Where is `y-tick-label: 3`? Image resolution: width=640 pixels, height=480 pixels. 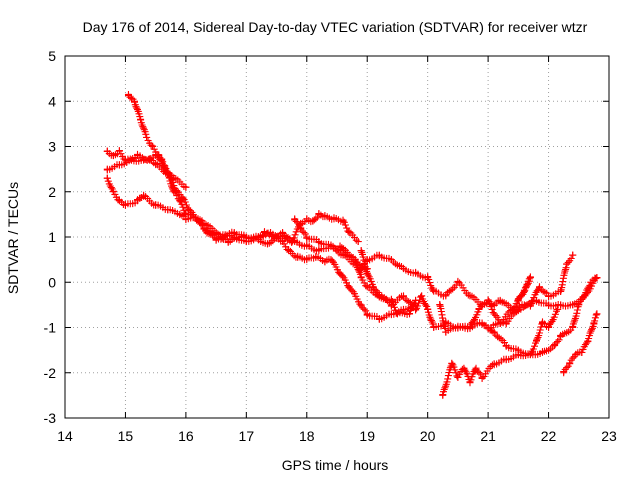 y-tick-label: 3 is located at coordinates (52, 147).